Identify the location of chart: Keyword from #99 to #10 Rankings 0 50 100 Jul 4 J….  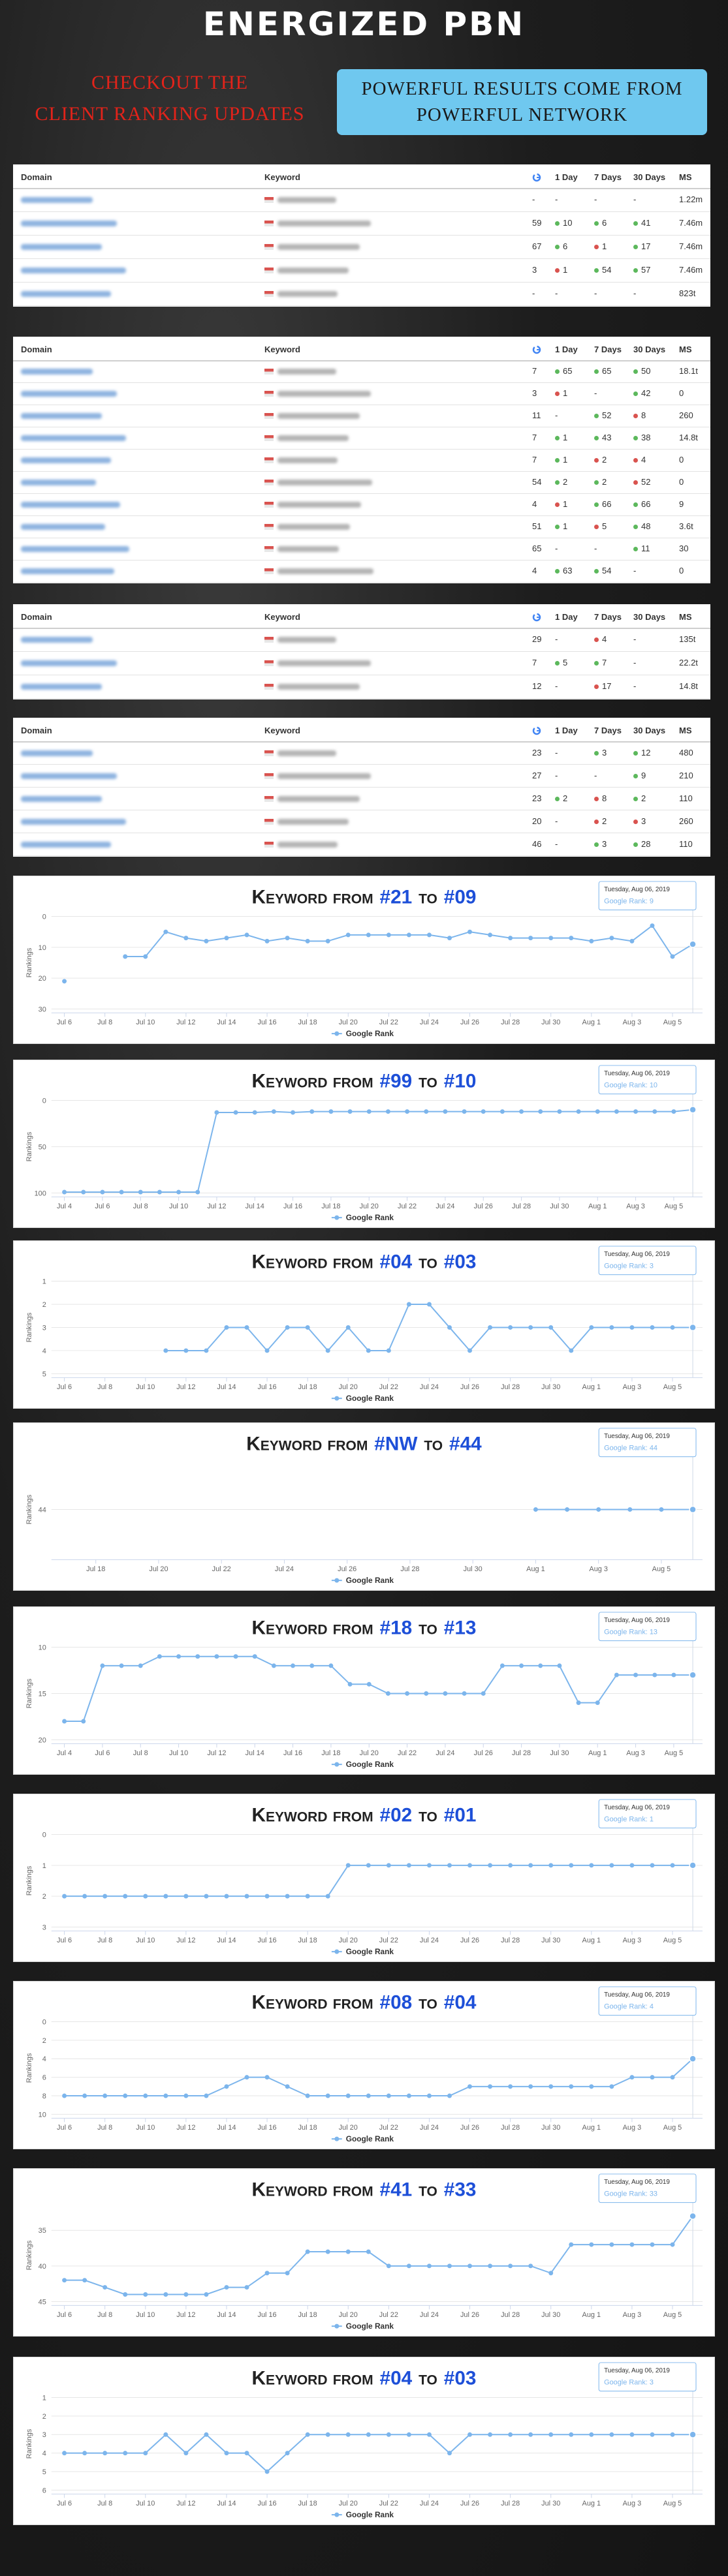
(364, 1143).